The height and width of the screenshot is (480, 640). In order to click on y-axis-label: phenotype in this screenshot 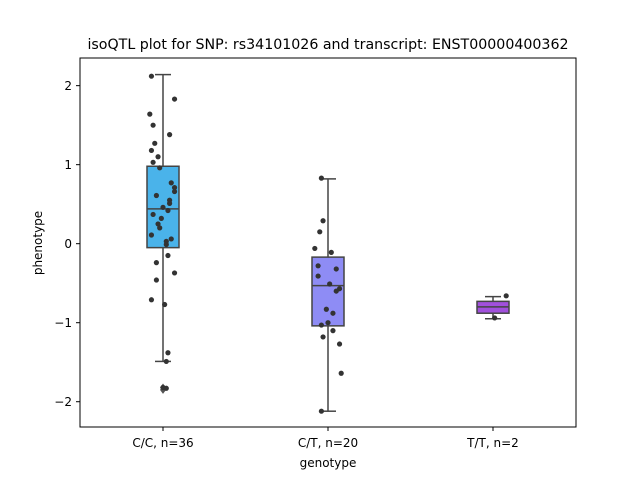, I will do `click(38, 243)`.